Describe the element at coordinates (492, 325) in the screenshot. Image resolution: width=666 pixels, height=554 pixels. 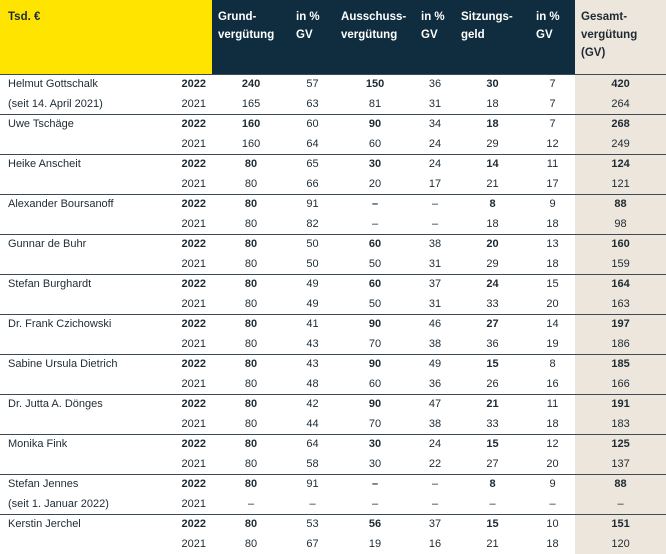
I see `value-cell: 27` at that location.